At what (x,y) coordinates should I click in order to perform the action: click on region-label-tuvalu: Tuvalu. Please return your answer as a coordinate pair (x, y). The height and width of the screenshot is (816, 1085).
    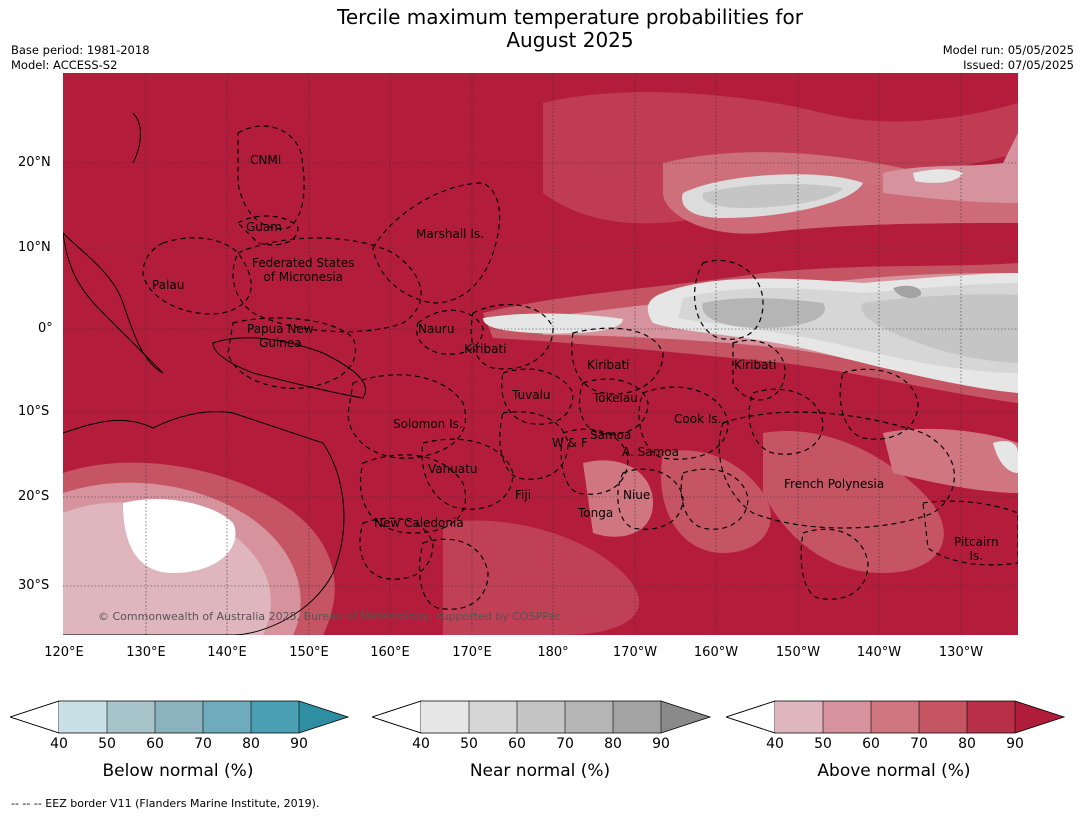
    Looking at the image, I should click on (531, 395).